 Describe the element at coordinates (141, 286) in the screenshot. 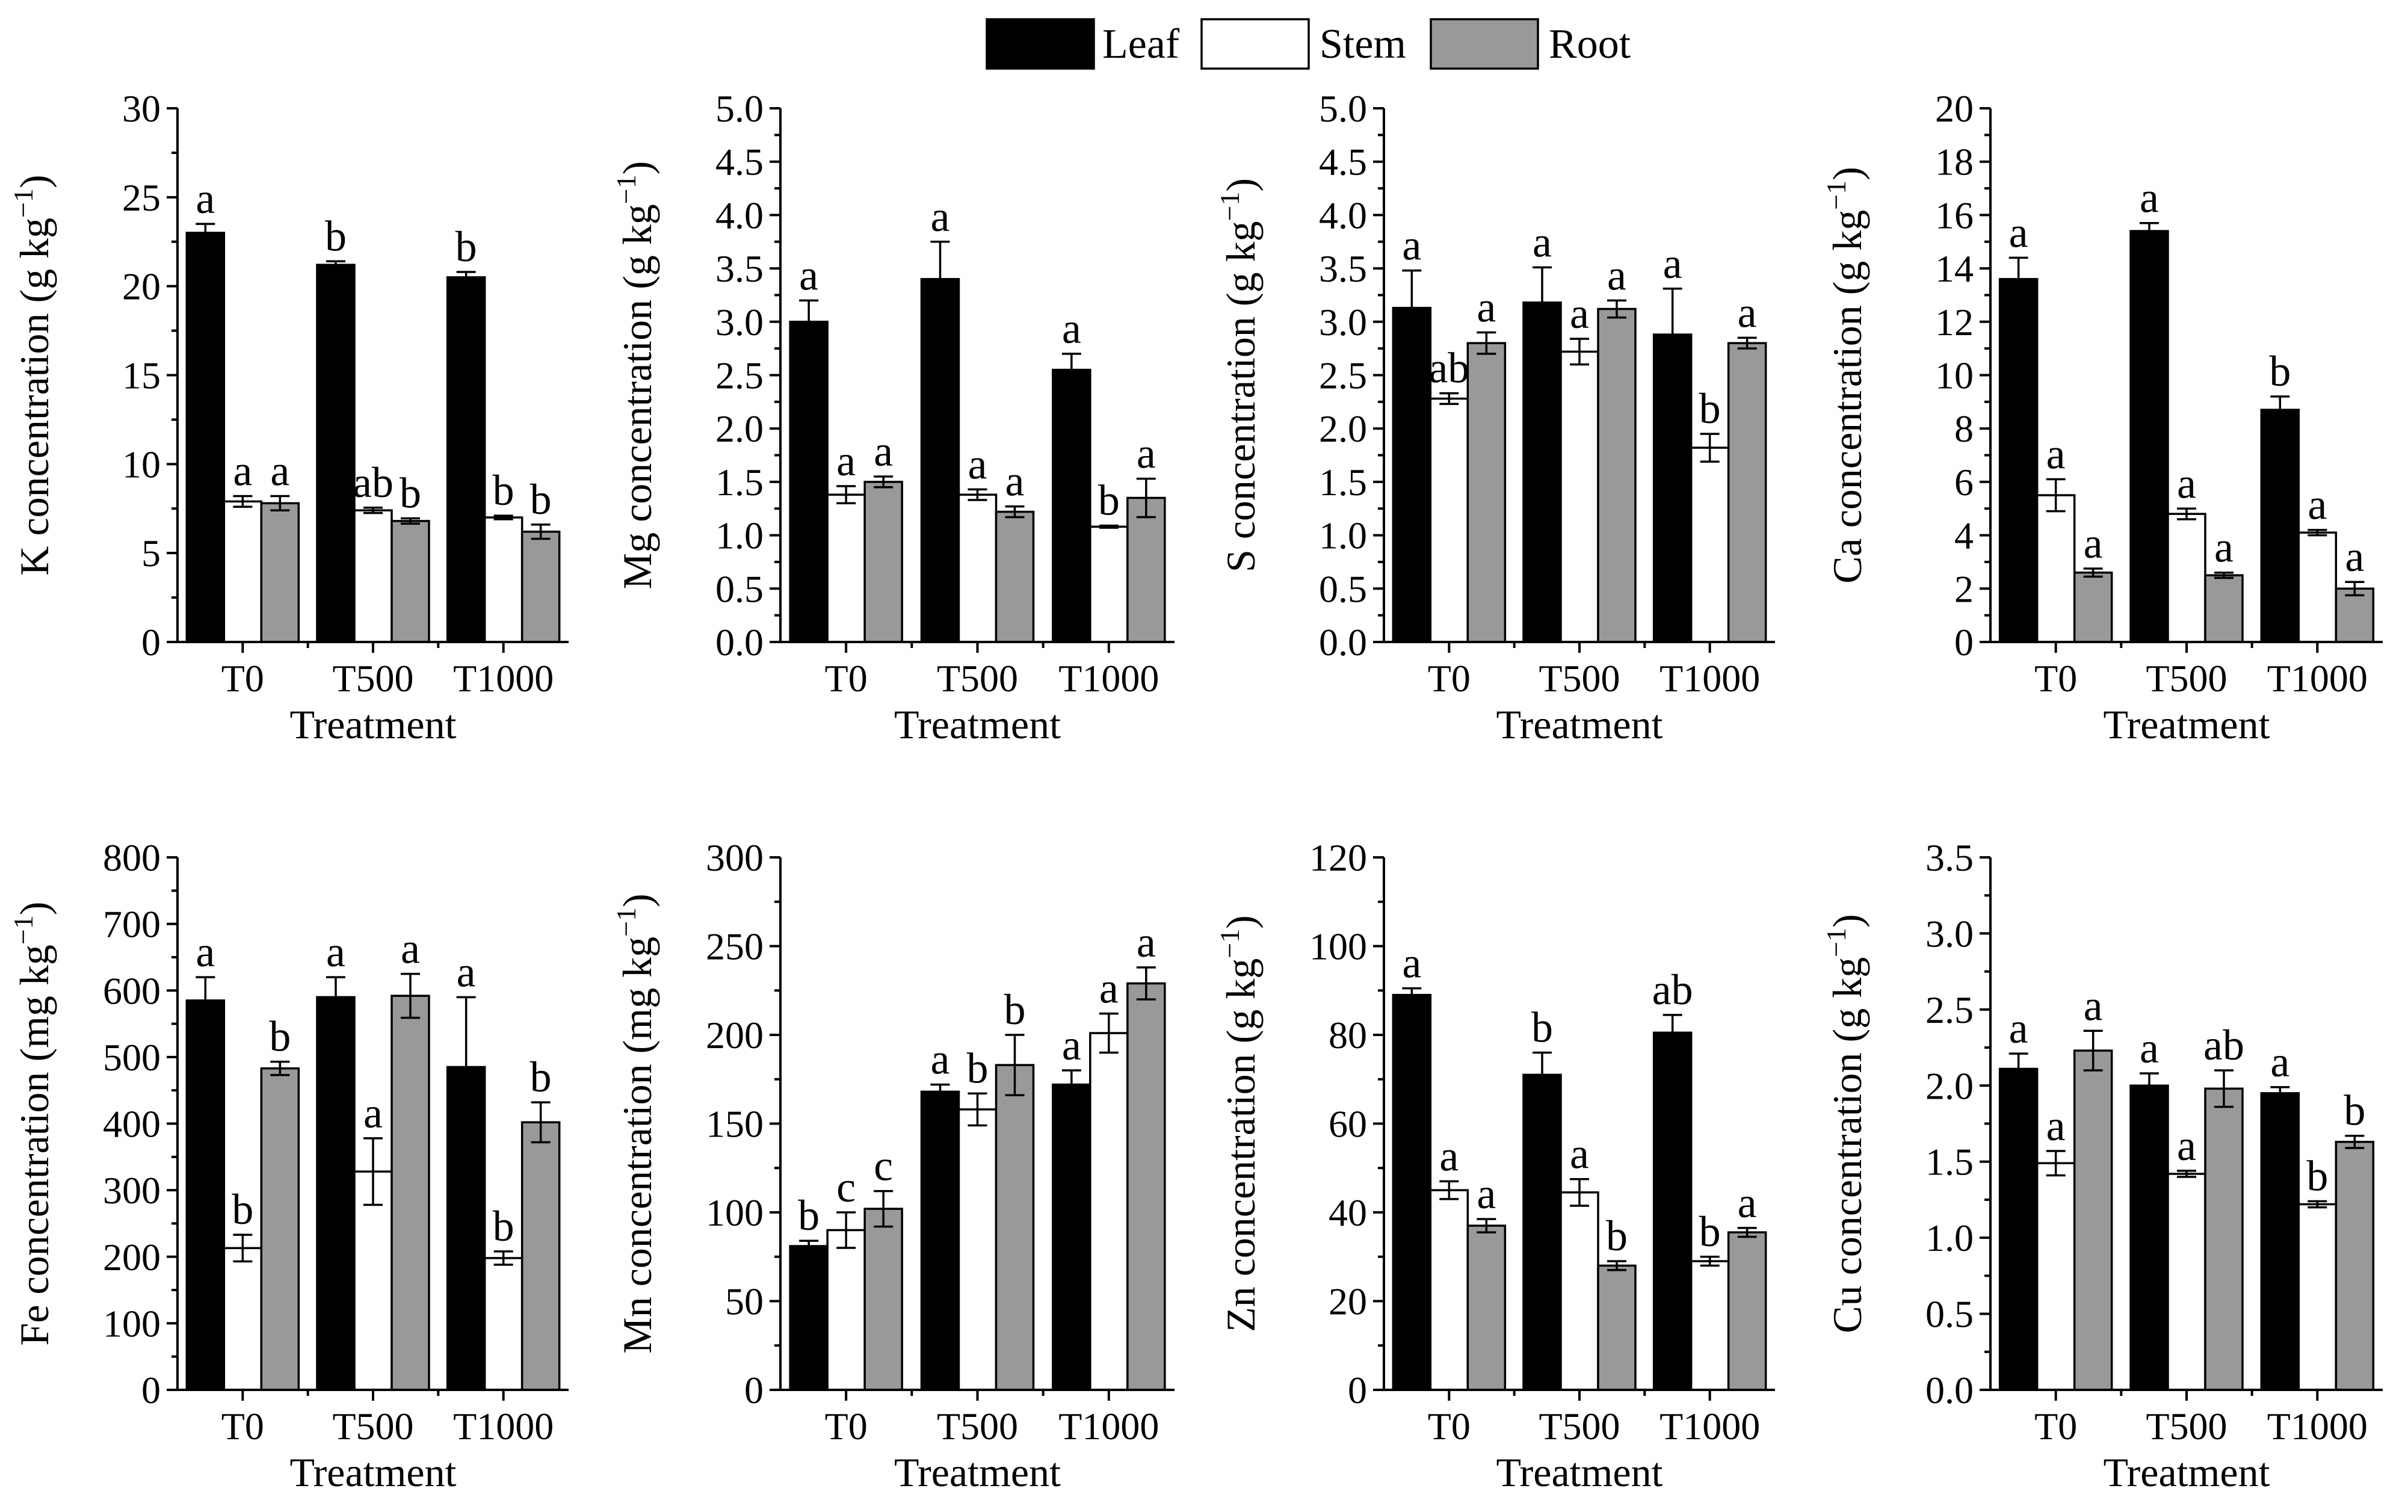

I see `y-tick-label-k: 20` at that location.